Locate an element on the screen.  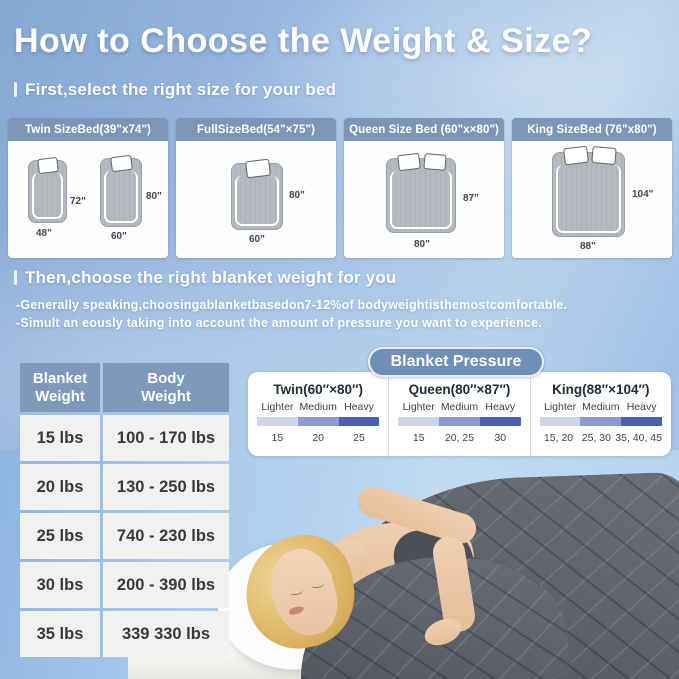
col-header-blanket-weight: Blanket Weight is located at coordinates (60, 387).